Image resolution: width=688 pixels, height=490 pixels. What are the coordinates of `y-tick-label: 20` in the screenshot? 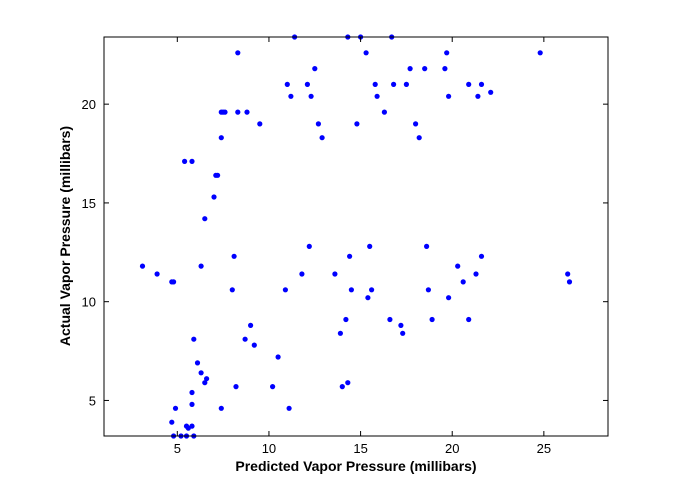 It's located at (89, 104).